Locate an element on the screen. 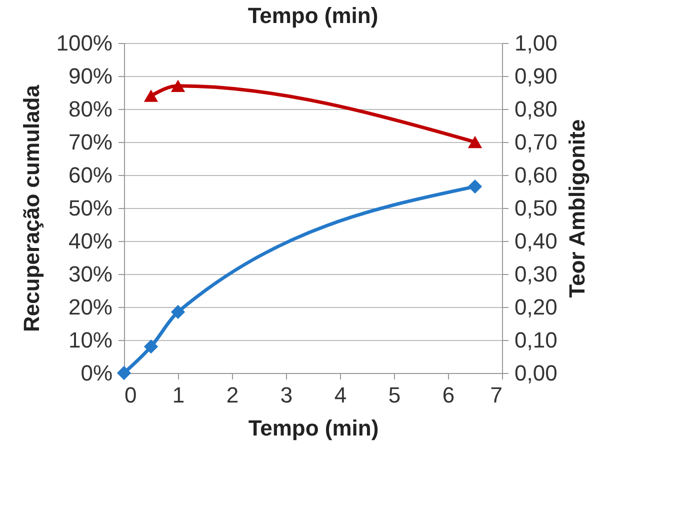  y2-tick-label: 0,20 is located at coordinates (536, 307).